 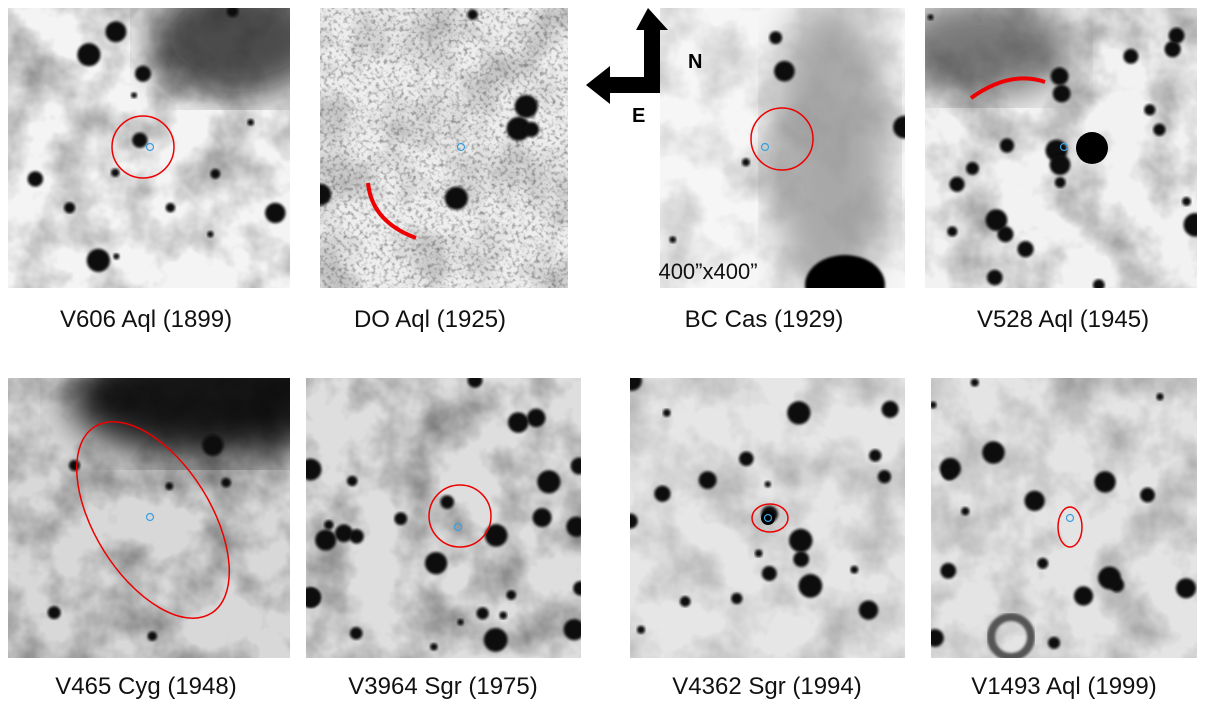 What do you see at coordinates (145, 686) in the screenshot?
I see `panel-label: V465 Cyg (1948)` at bounding box center [145, 686].